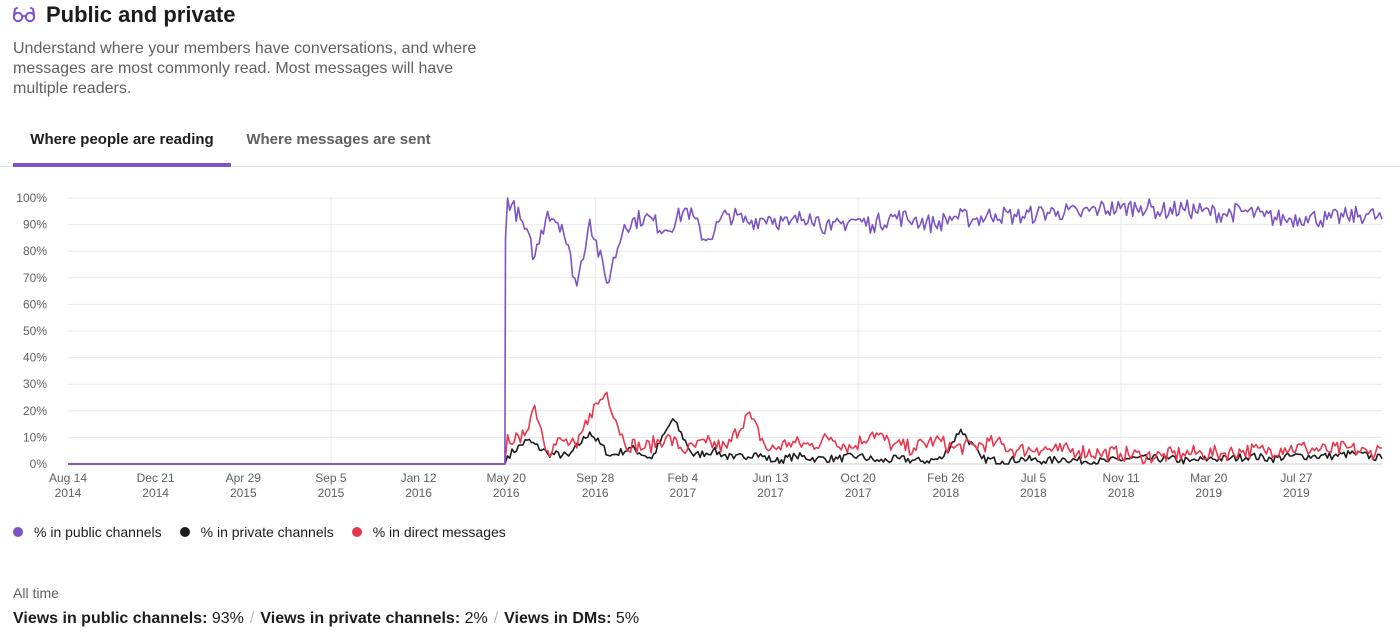  I want to click on summary-public-label: Views in public channels:, so click(110, 618).